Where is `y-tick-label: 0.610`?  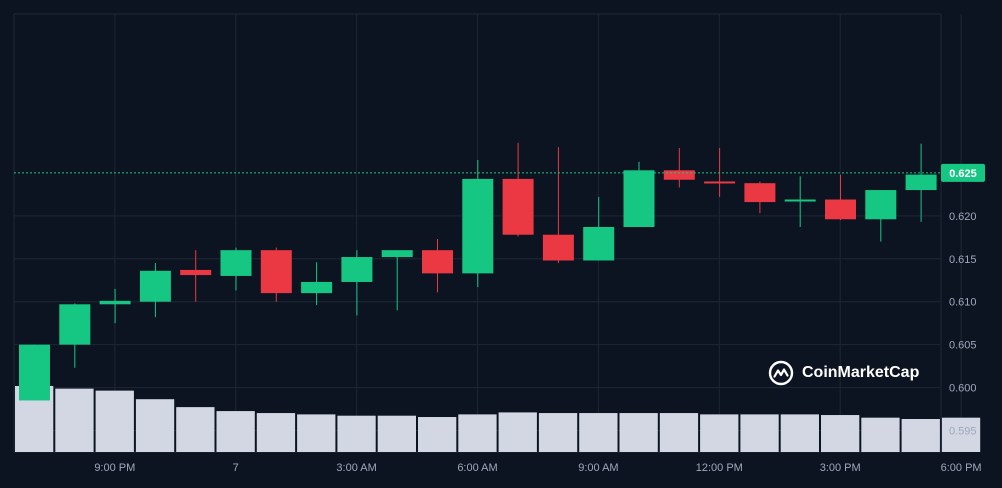 y-tick-label: 0.610 is located at coordinates (963, 303).